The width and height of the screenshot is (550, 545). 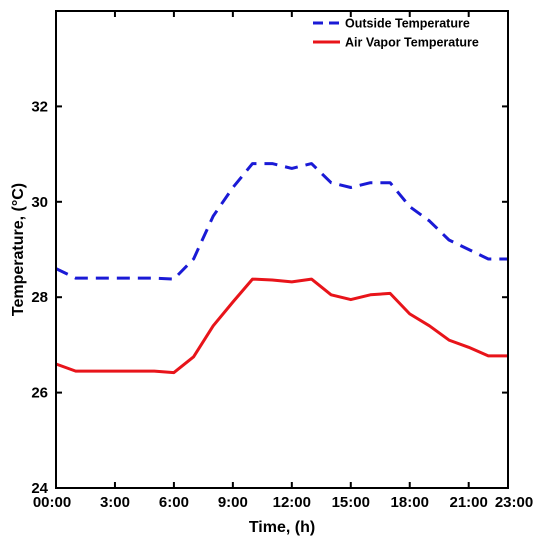 What do you see at coordinates (115, 502) in the screenshot?
I see `x-tick-label: 3:00` at bounding box center [115, 502].